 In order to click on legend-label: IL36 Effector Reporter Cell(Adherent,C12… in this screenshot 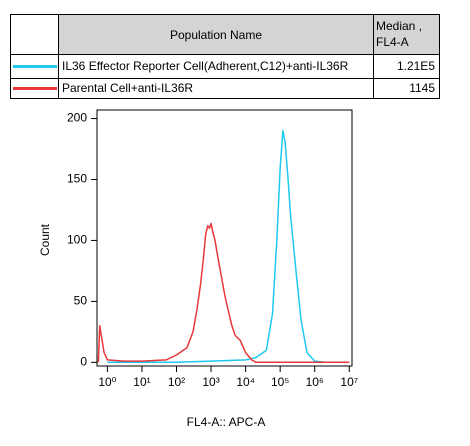, I will do `click(205, 66)`.